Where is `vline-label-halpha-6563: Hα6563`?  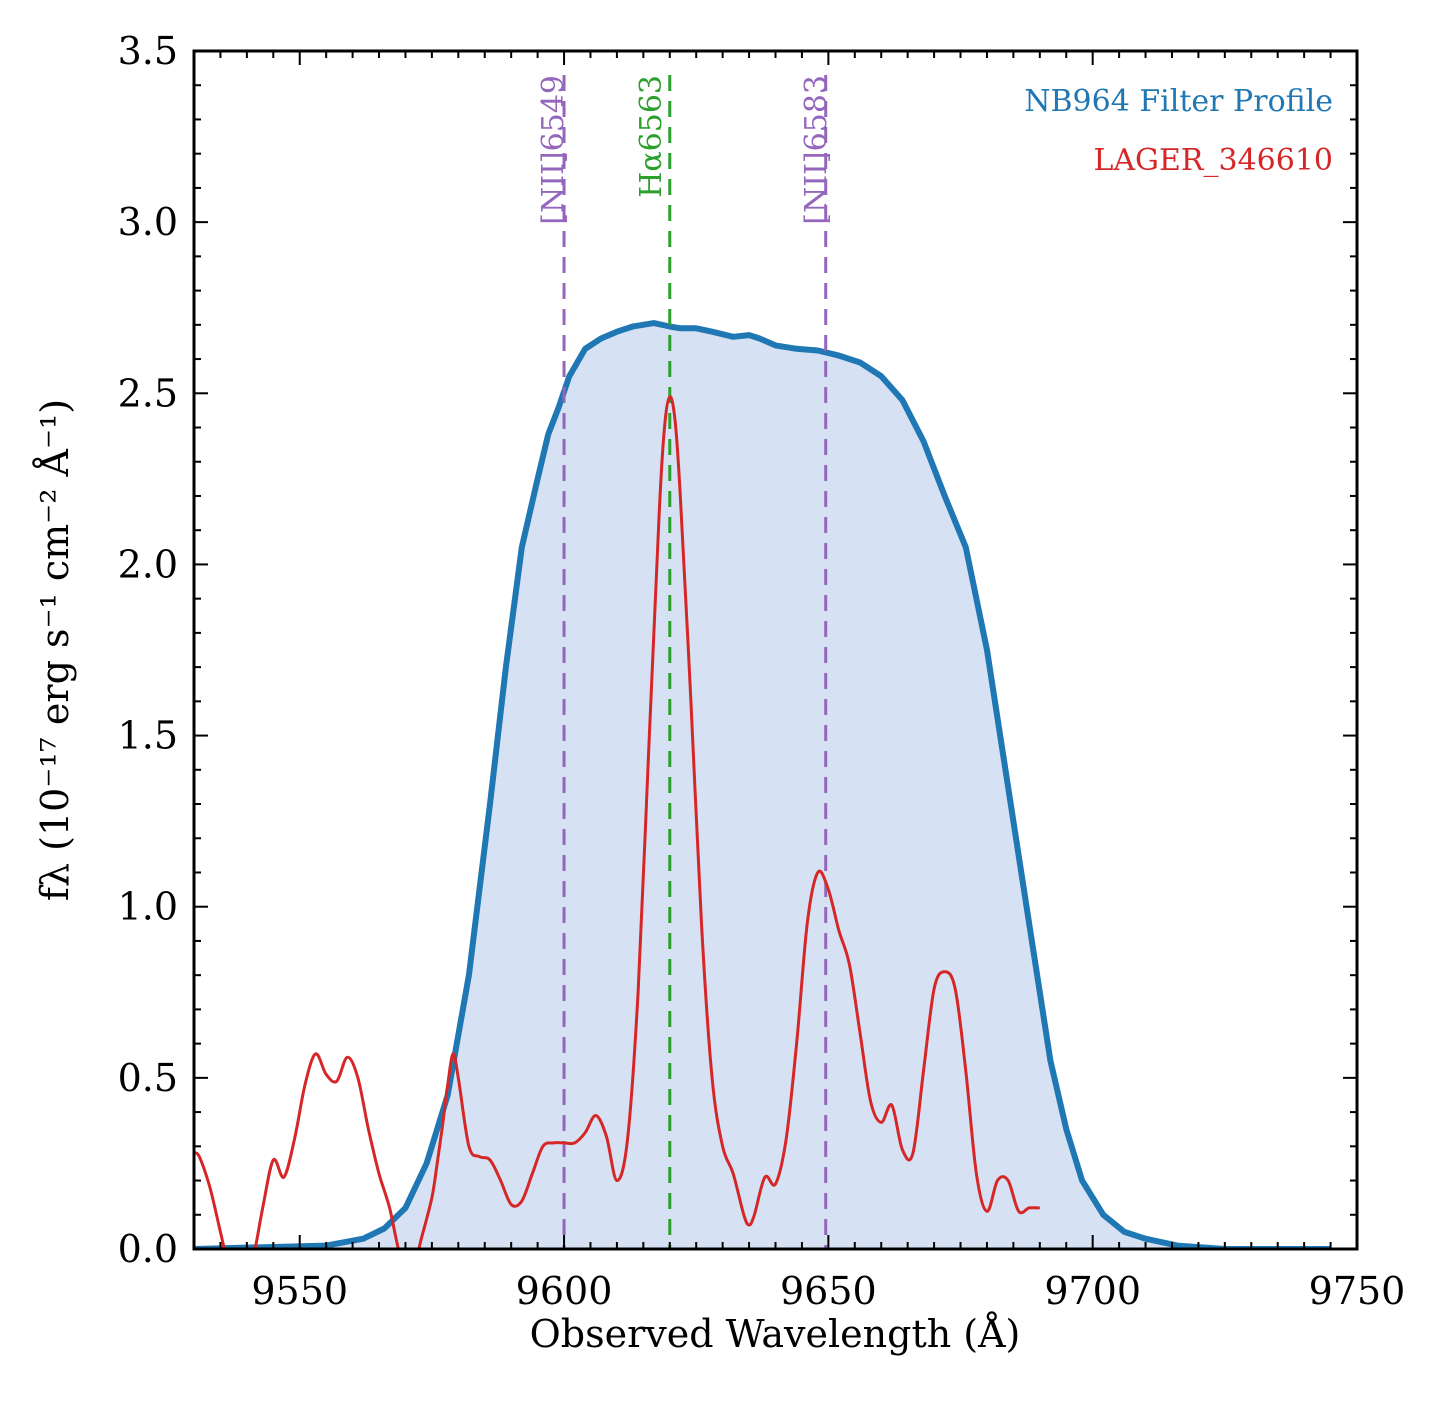 vline-label-halpha-6563: Hα6563 is located at coordinates (651, 136).